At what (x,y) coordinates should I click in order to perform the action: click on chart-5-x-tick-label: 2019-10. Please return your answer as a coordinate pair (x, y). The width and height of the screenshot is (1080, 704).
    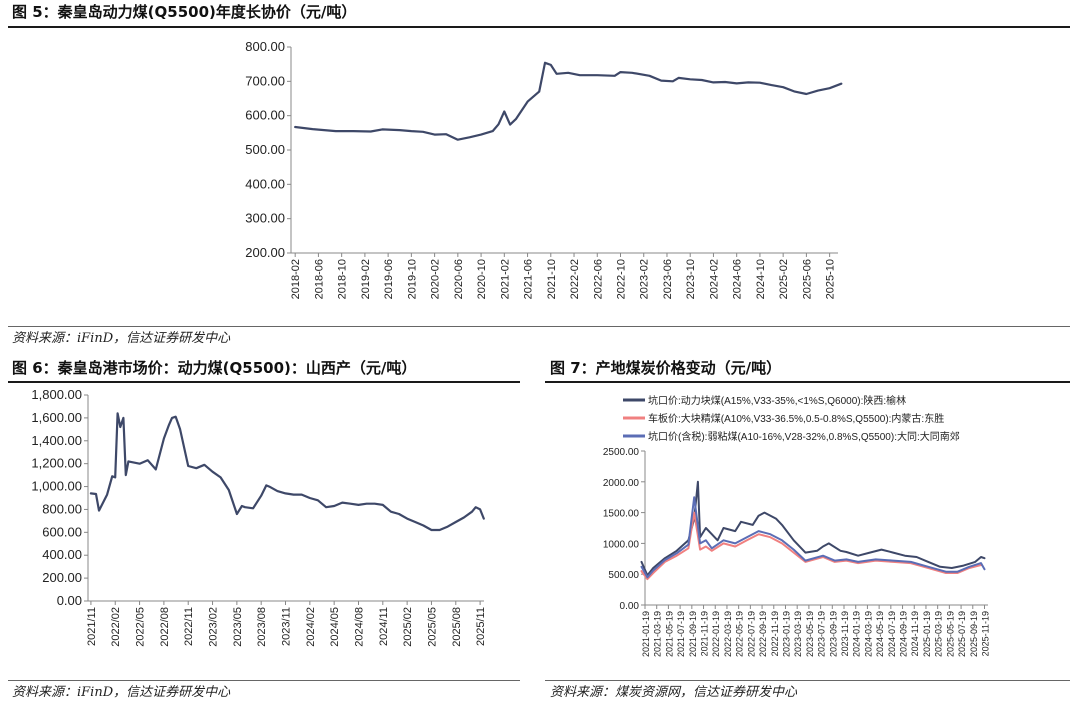
    Looking at the image, I should click on (412, 279).